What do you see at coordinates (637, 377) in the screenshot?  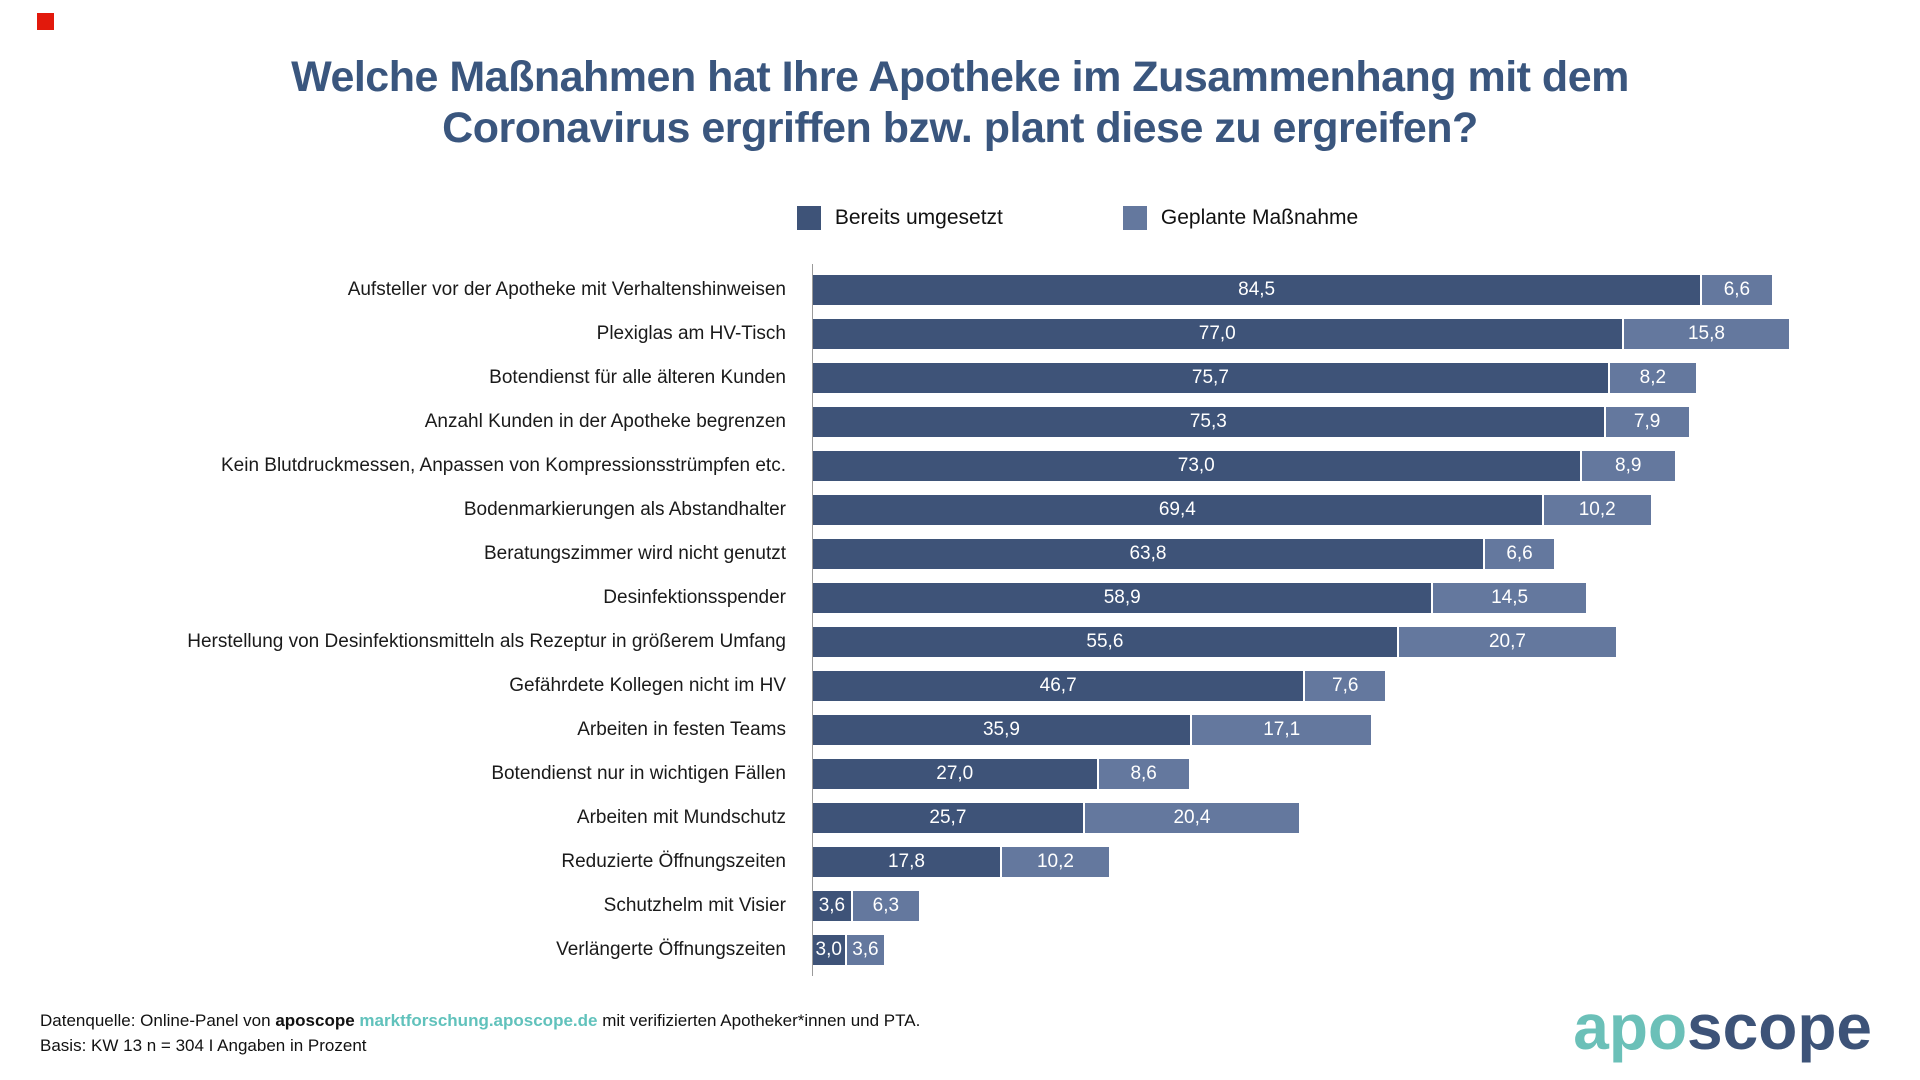 I see `row-label: Botendienst für alle älteren Kunden` at bounding box center [637, 377].